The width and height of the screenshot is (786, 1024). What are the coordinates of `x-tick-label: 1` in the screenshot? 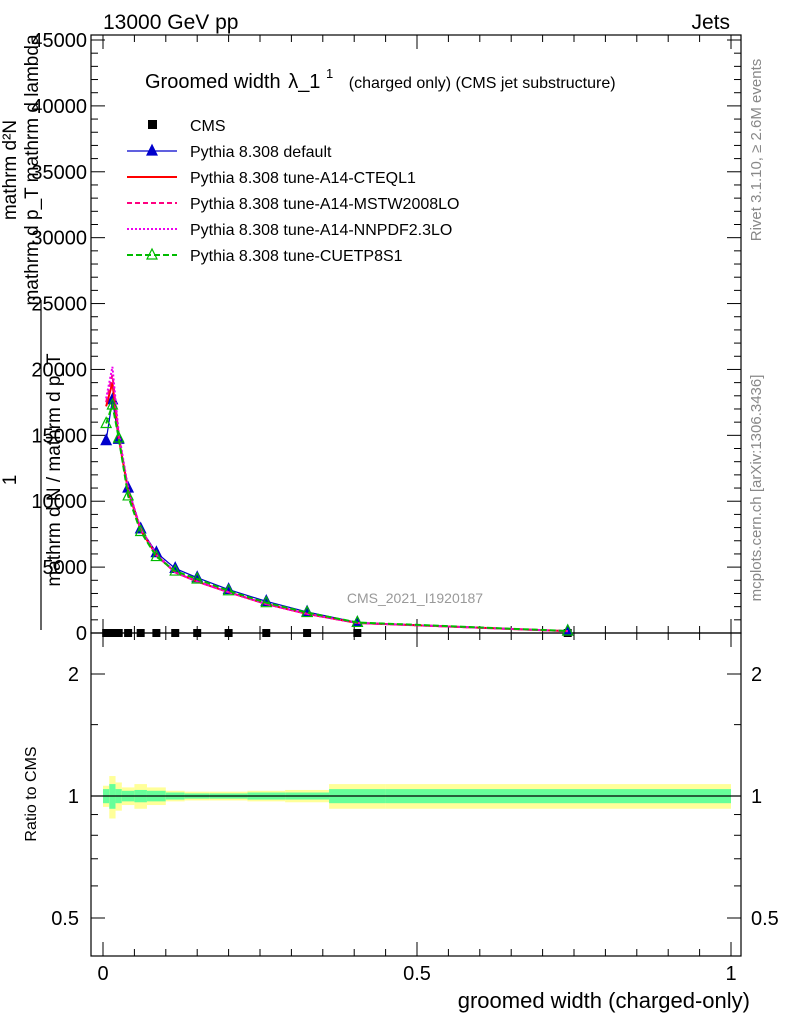 It's located at (730, 974).